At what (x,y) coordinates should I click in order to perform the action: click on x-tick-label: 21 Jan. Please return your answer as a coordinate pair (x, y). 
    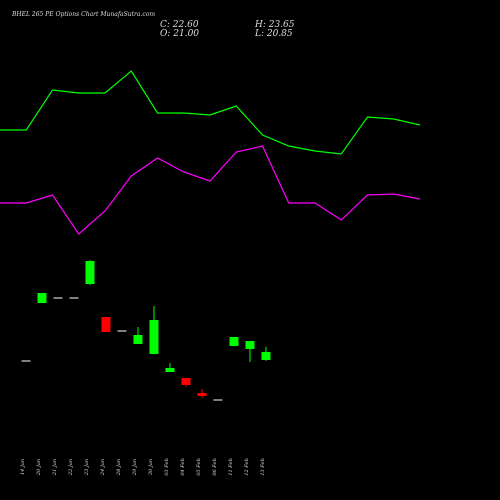
    Looking at the image, I should click on (55, 467).